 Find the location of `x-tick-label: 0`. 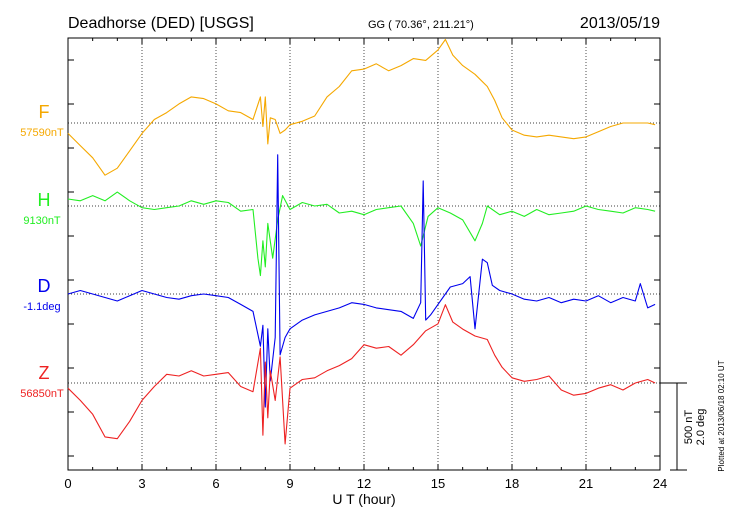

x-tick-label: 0 is located at coordinates (67, 483).